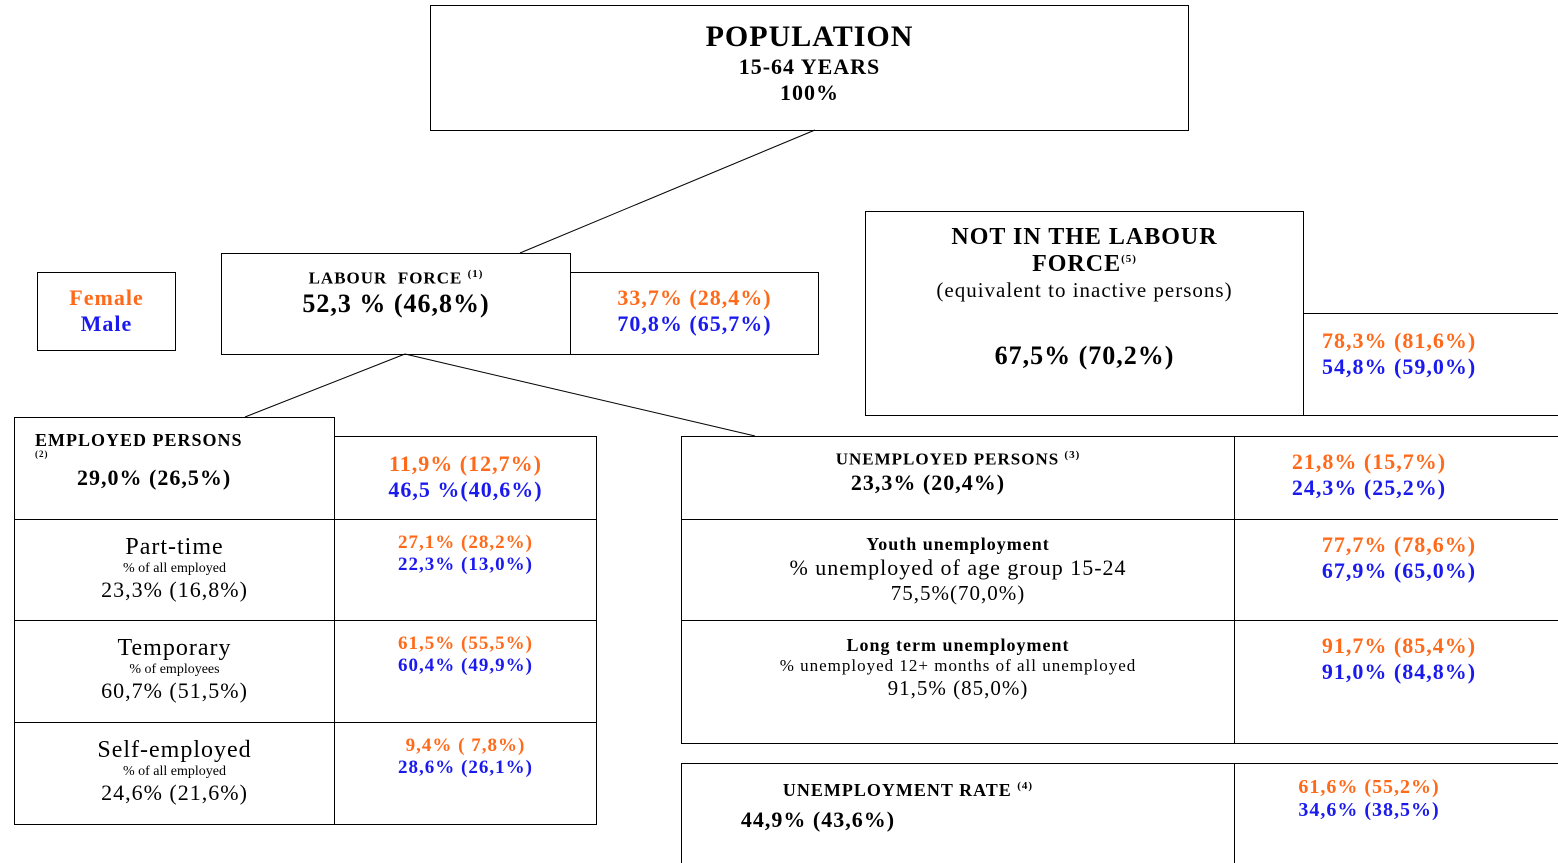 The width and height of the screenshot is (1558, 863). Describe the element at coordinates (1399, 366) in the screenshot. I see `male-value: 54,8% (59,0%)` at that location.